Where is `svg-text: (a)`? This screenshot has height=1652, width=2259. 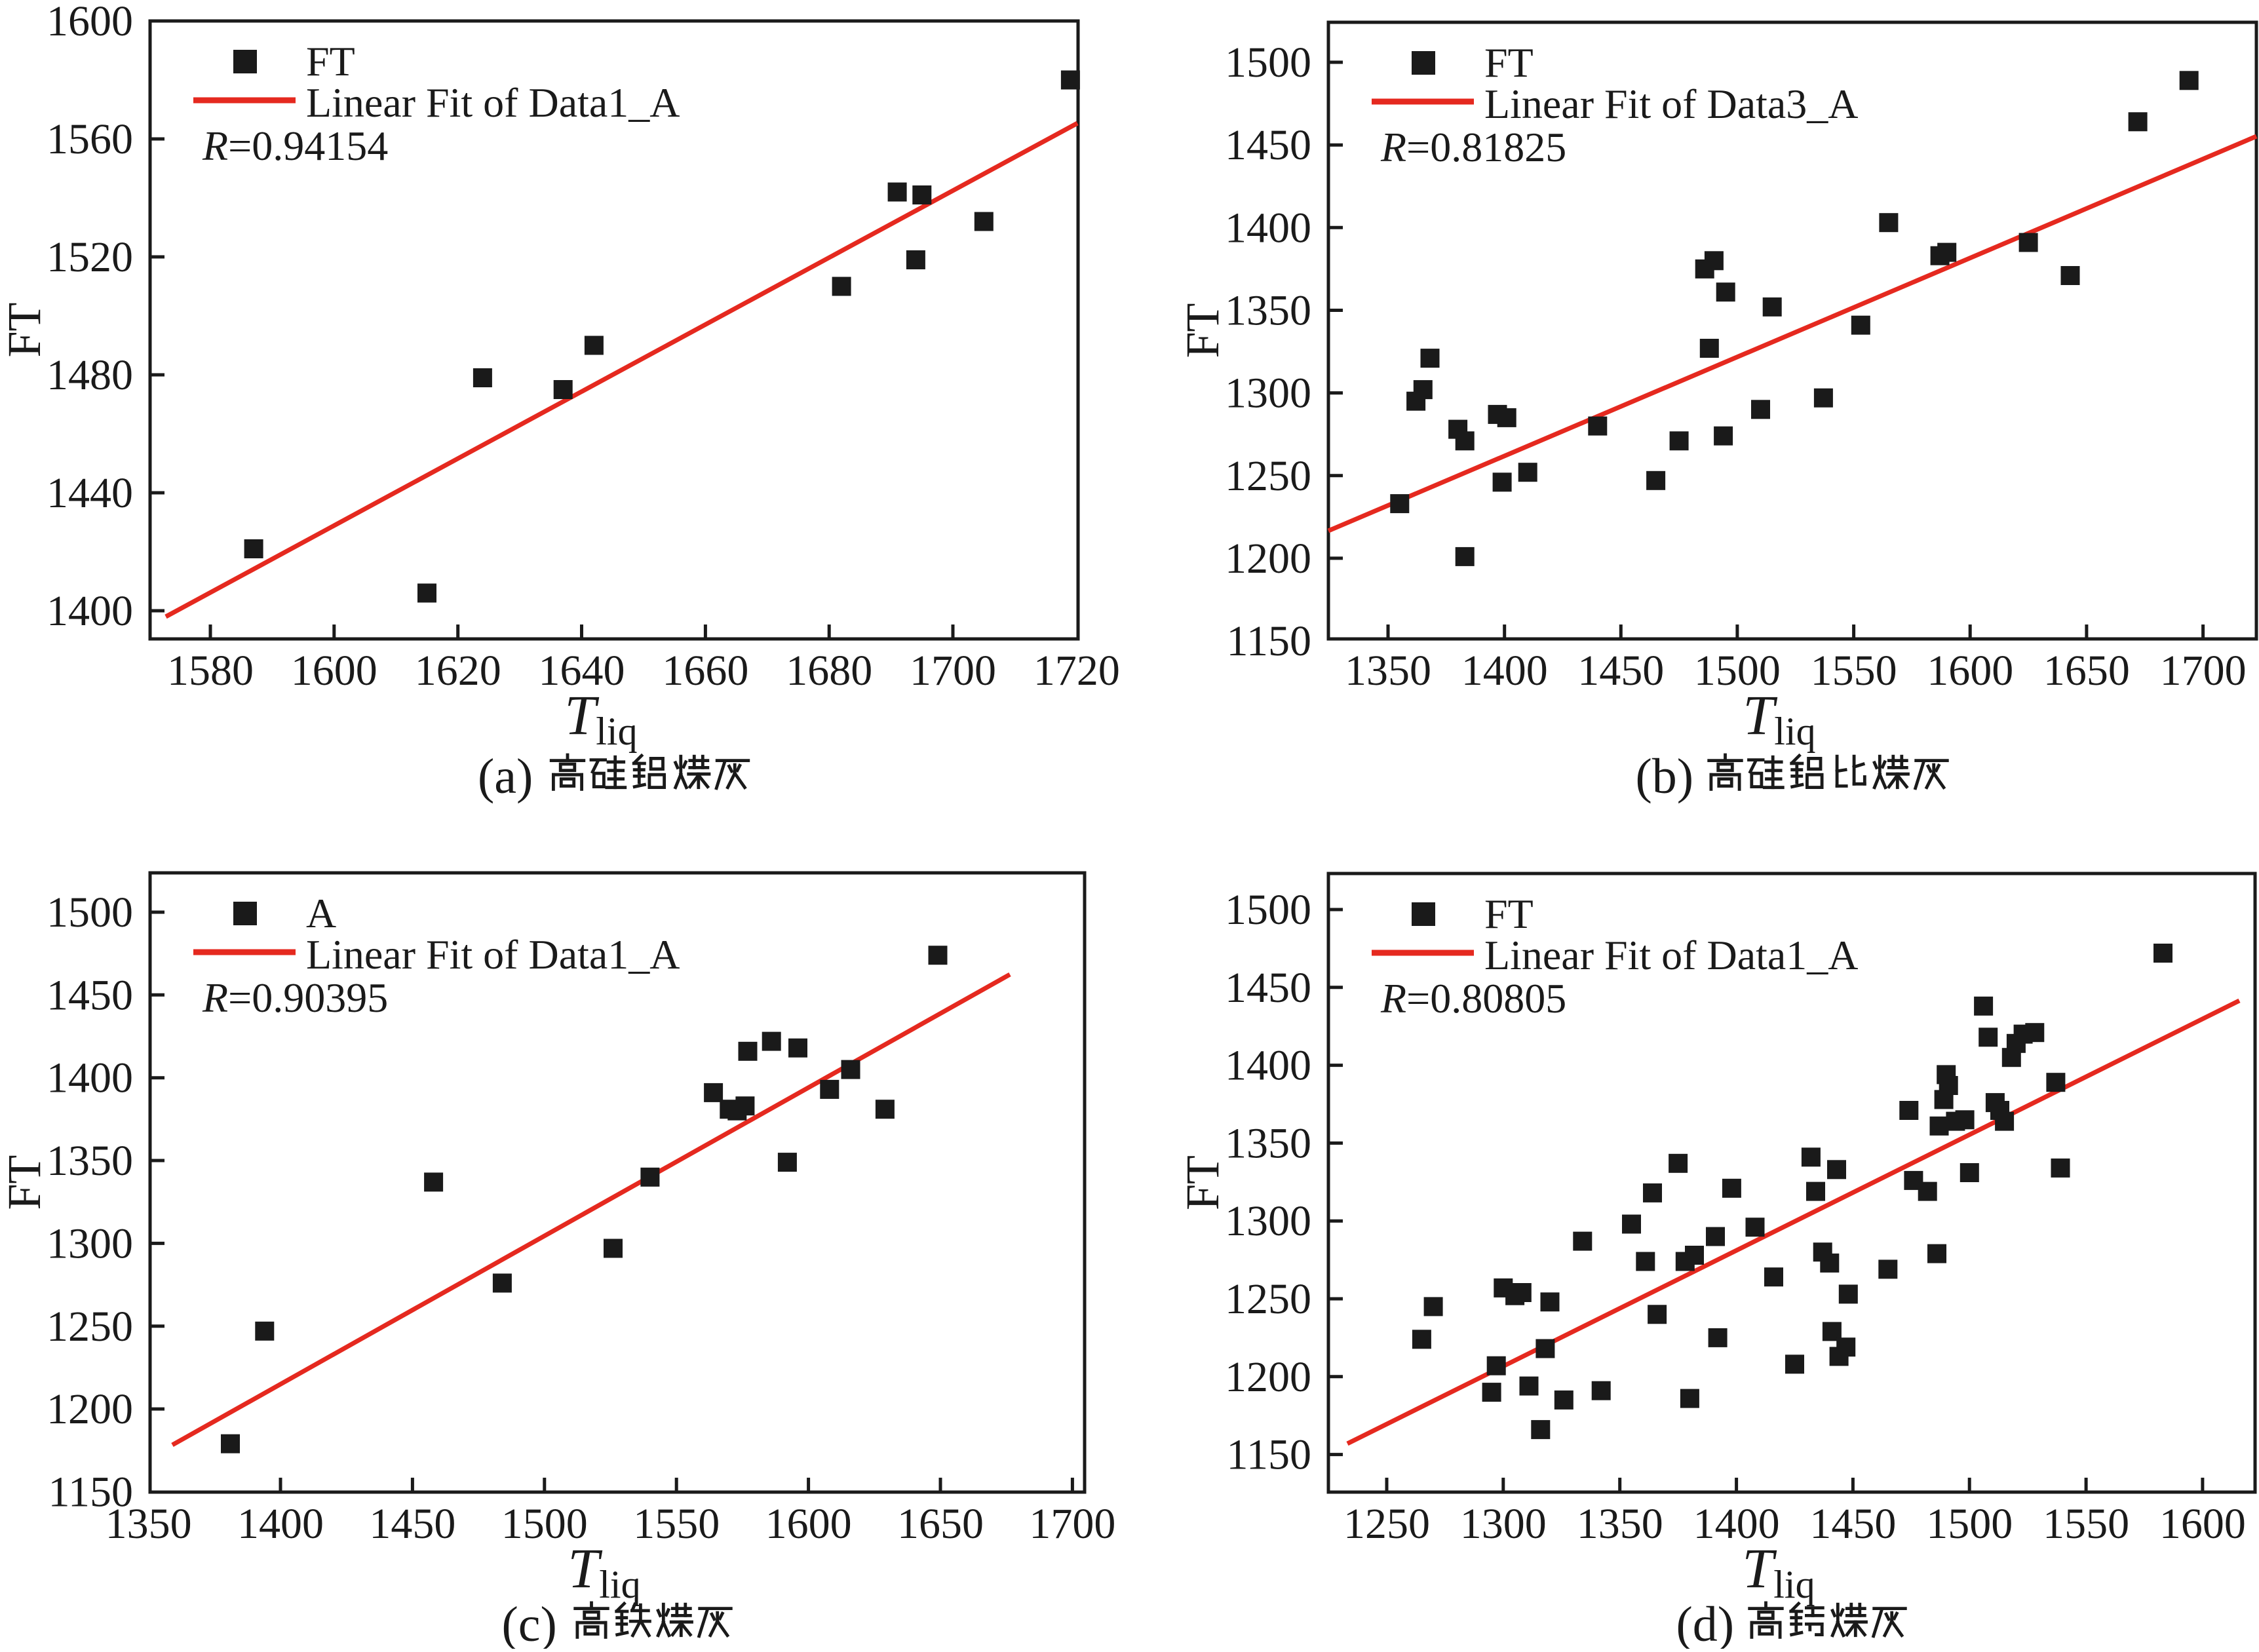 svg-text: (a) is located at coordinates (506, 777).